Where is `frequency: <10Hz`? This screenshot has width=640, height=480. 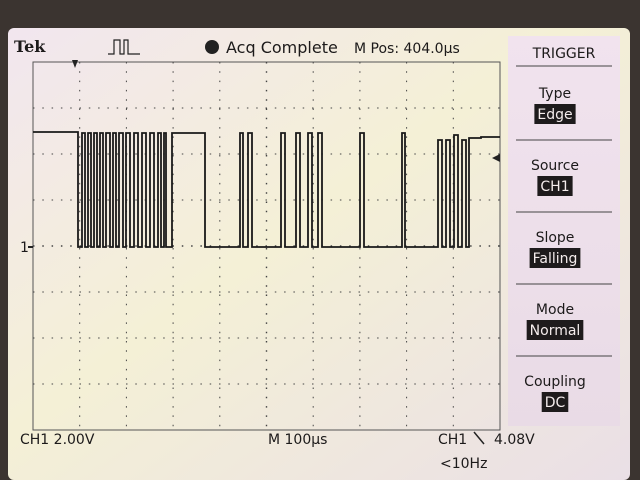 frequency: <10Hz is located at coordinates (463, 464).